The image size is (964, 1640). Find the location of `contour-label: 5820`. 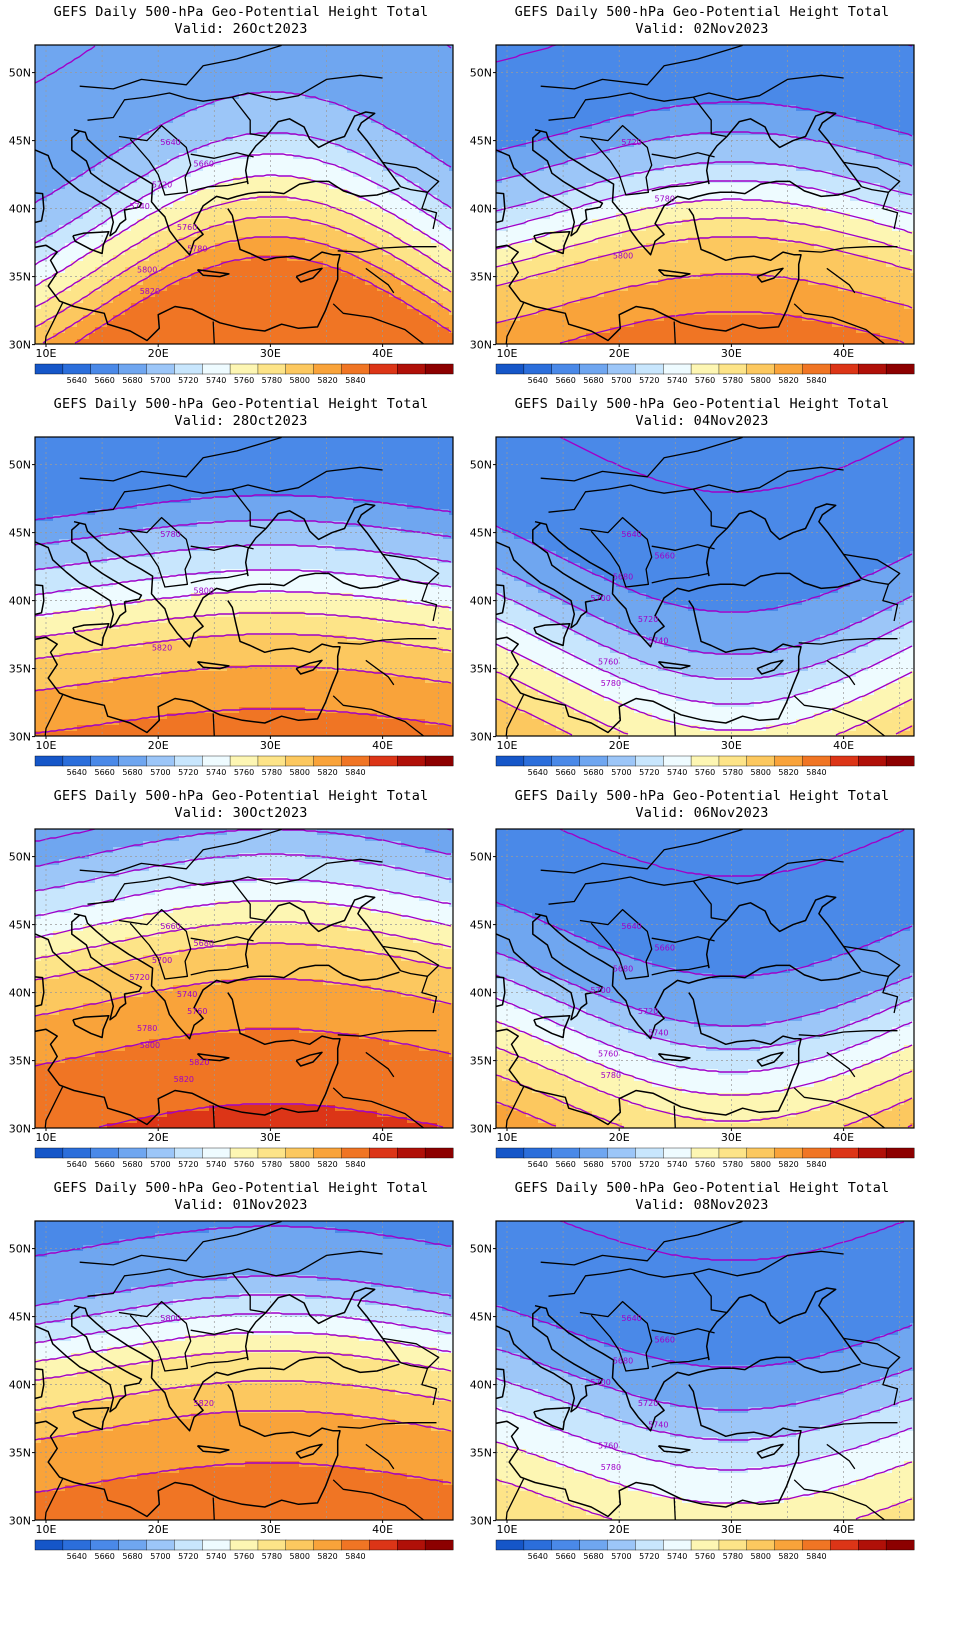

contour-label: 5820 is located at coordinates (199, 1062).